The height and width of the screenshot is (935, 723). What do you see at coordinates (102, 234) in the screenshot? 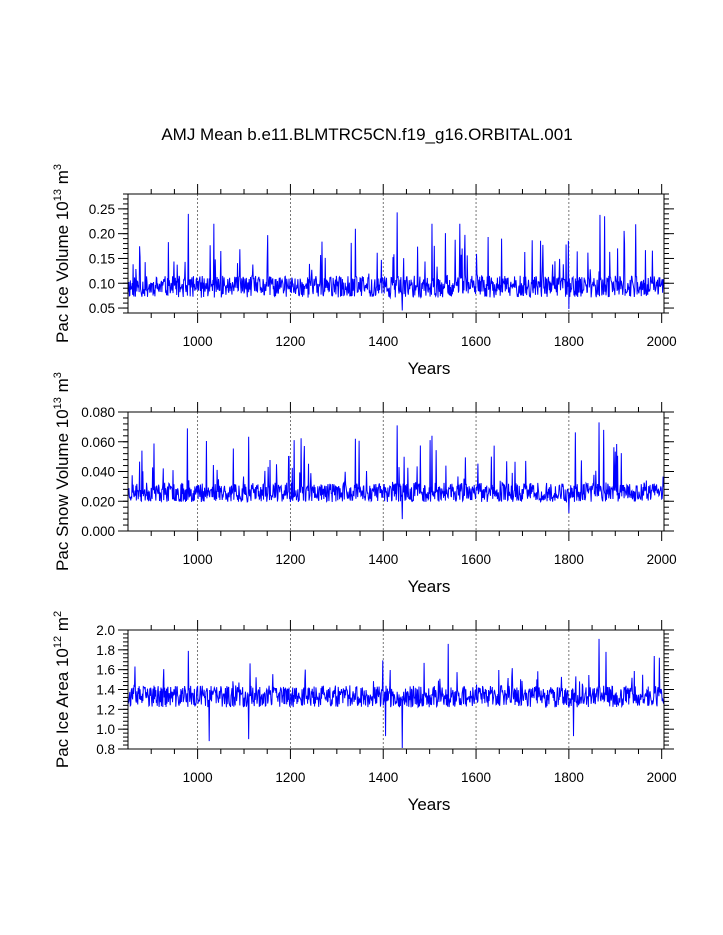
I see `y-tick-label: 0.20` at bounding box center [102, 234].